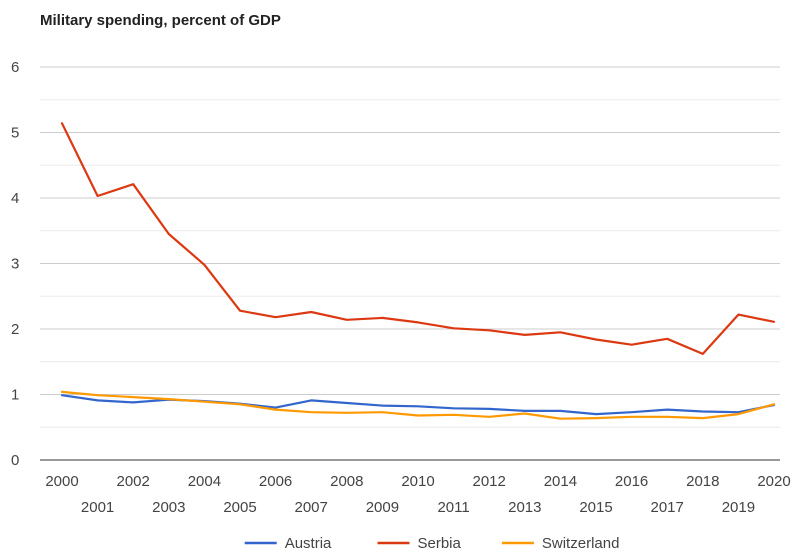  What do you see at coordinates (239, 507) in the screenshot?
I see `x-tick-label: 2005` at bounding box center [239, 507].